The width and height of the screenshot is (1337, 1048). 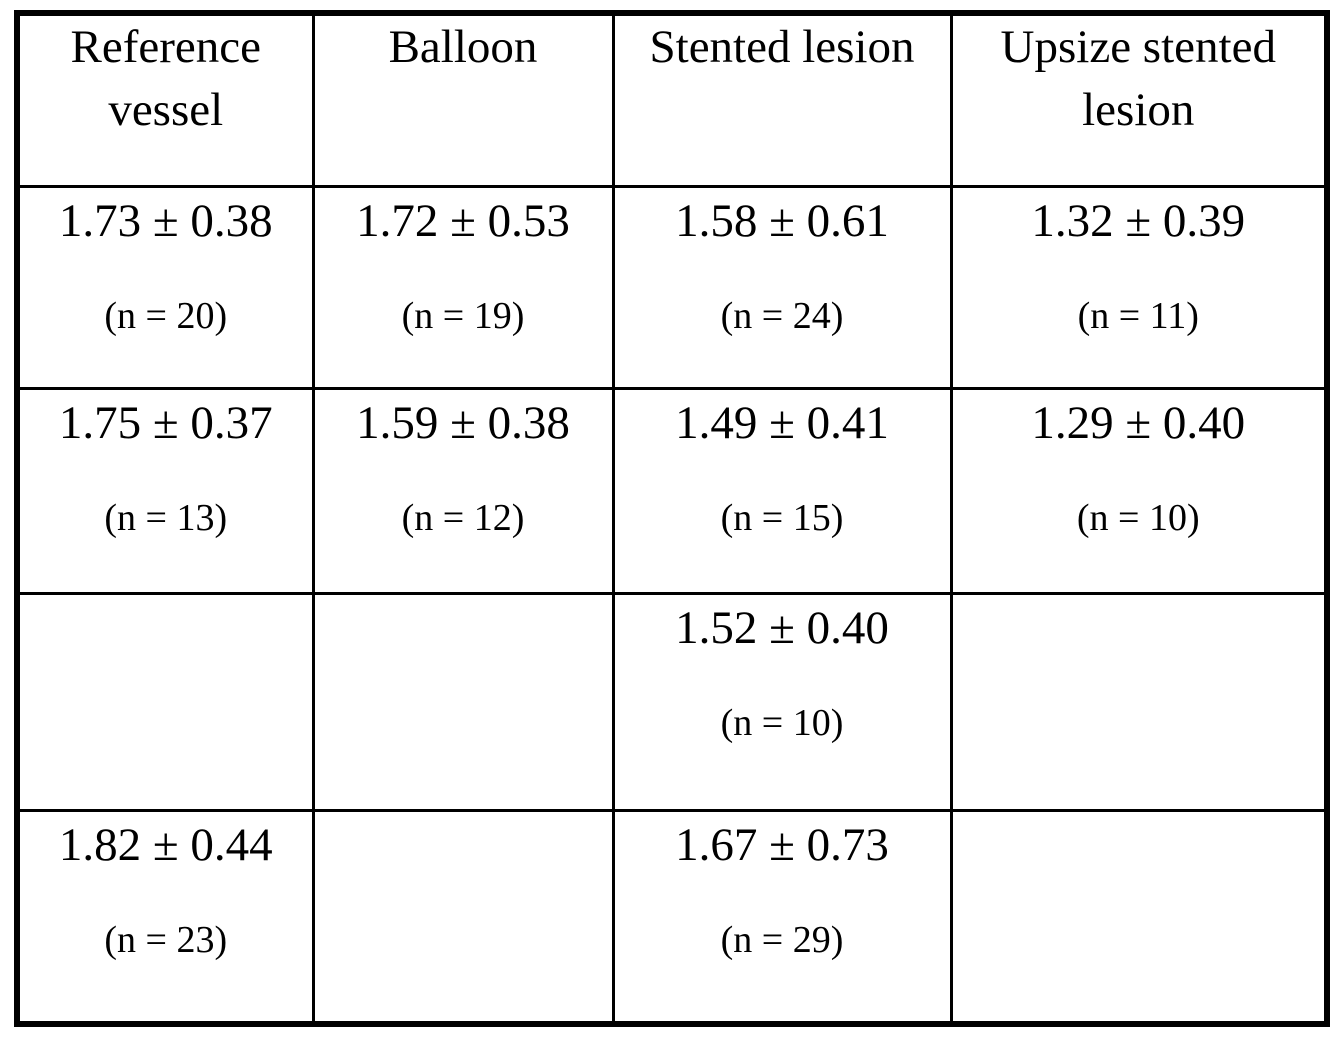 I want to click on cell-value: 1.67 ± 0.73, so click(x=782, y=844).